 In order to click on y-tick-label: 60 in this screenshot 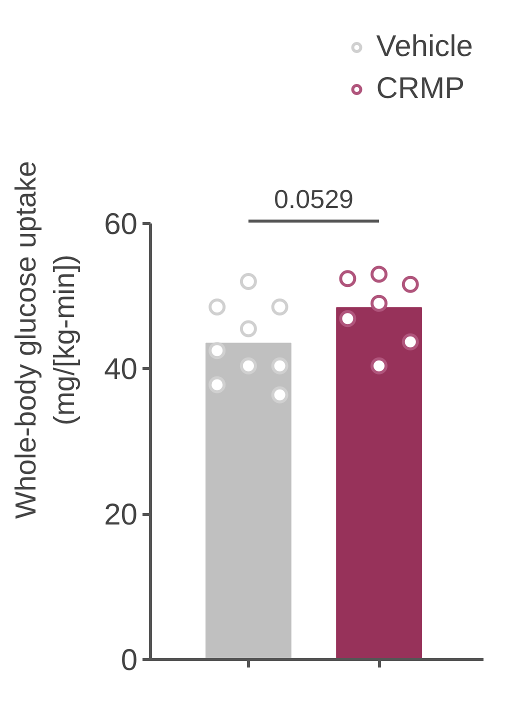, I will do `click(121, 224)`.